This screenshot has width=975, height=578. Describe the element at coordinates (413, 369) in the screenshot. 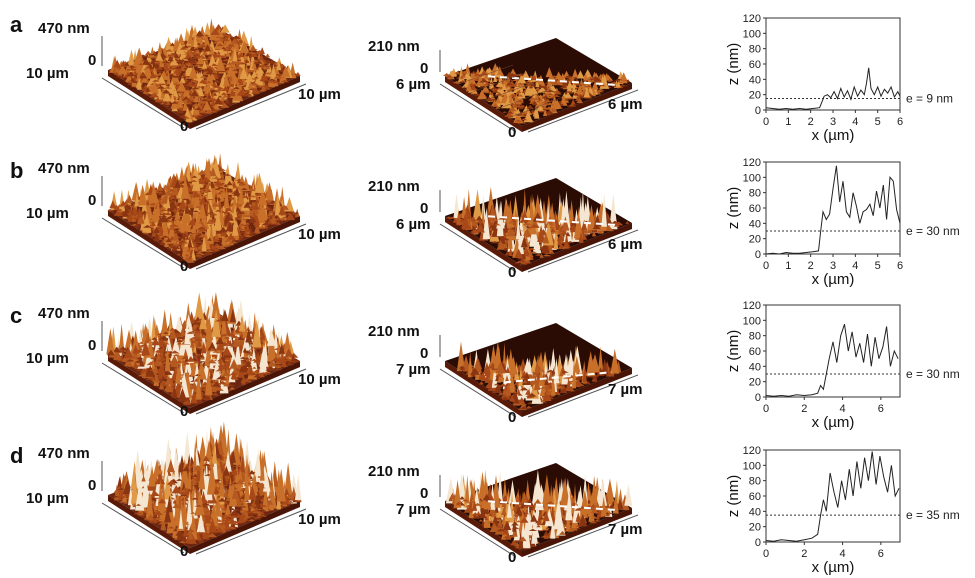

I see `afm-small-y-label: 7 µm` at that location.